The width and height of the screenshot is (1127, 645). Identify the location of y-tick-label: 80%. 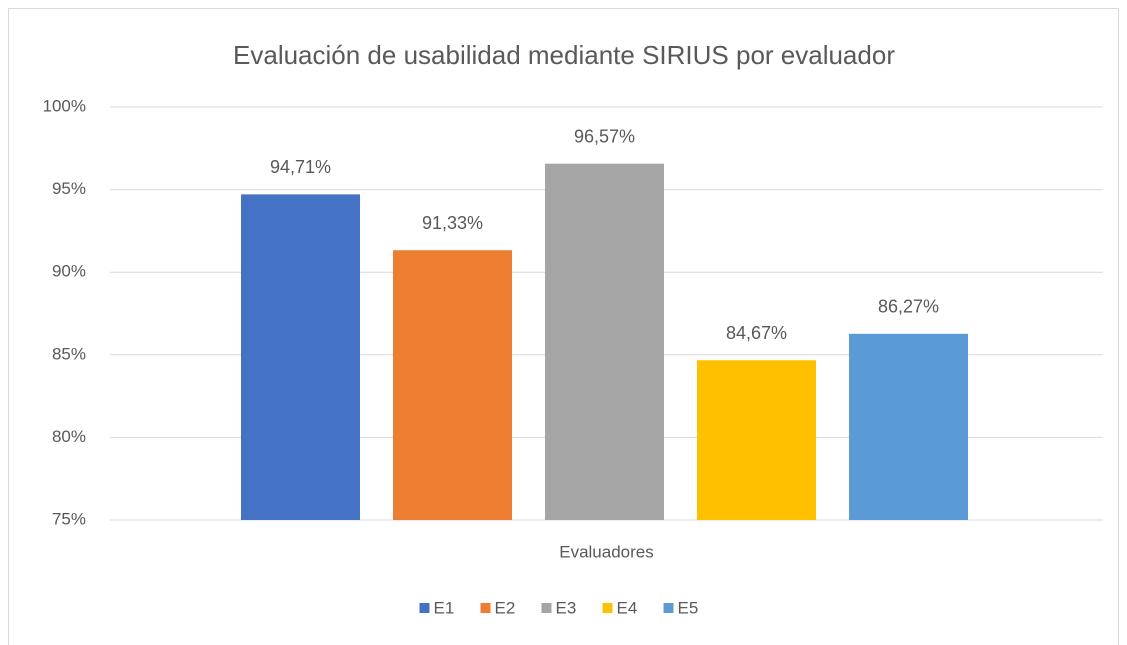
(69, 436).